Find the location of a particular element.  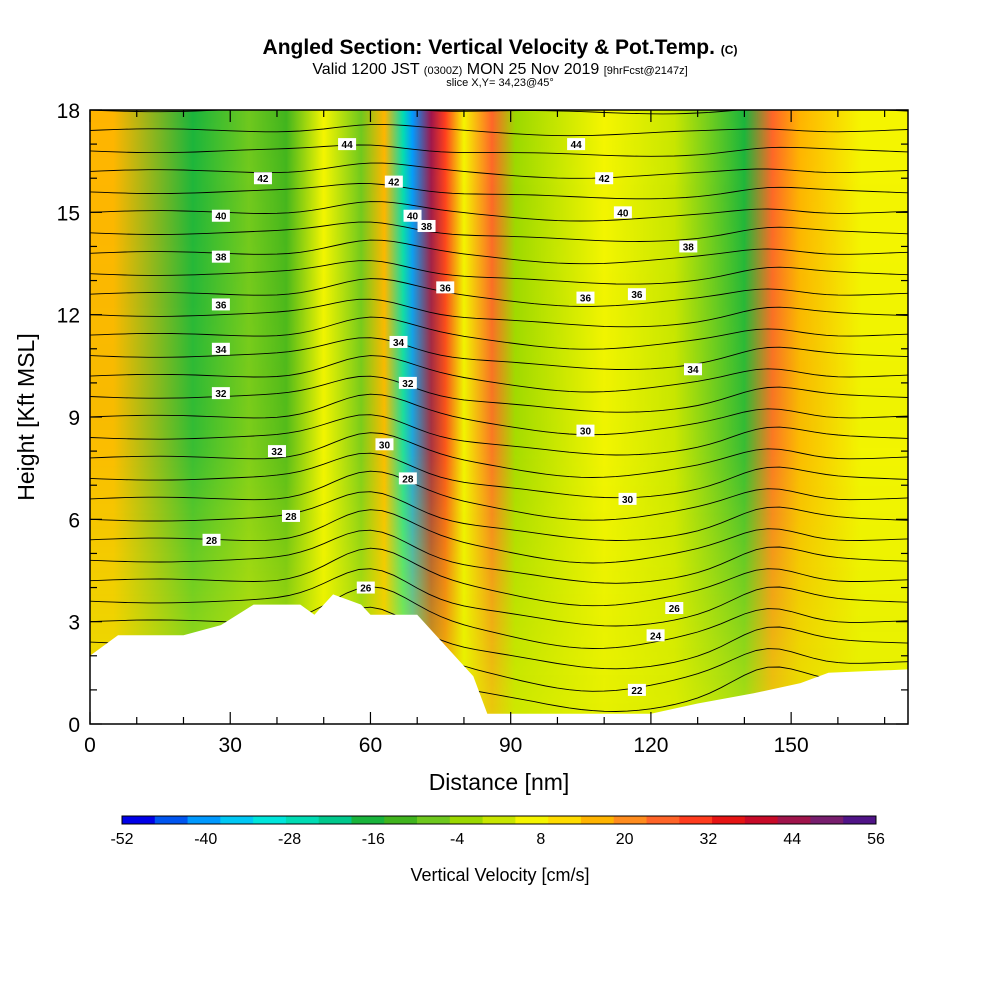

colorbar-tick: 56 is located at coordinates (876, 839).